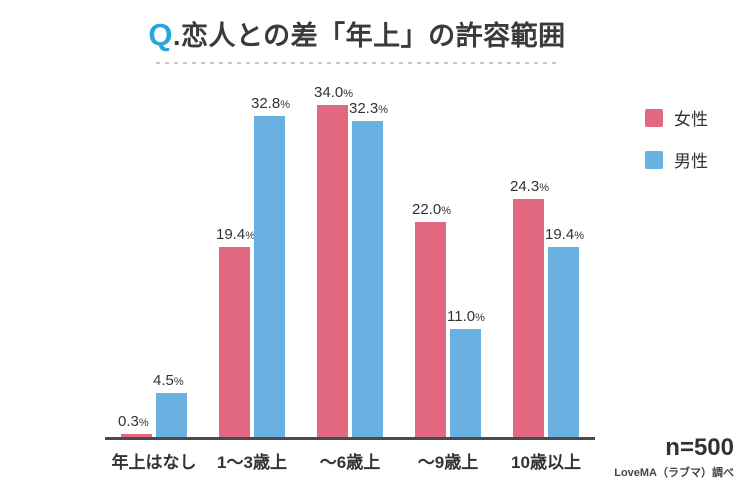 The image size is (750, 488). Describe the element at coordinates (357, 63) in the screenshot. I see `title-underline-dashed` at that location.